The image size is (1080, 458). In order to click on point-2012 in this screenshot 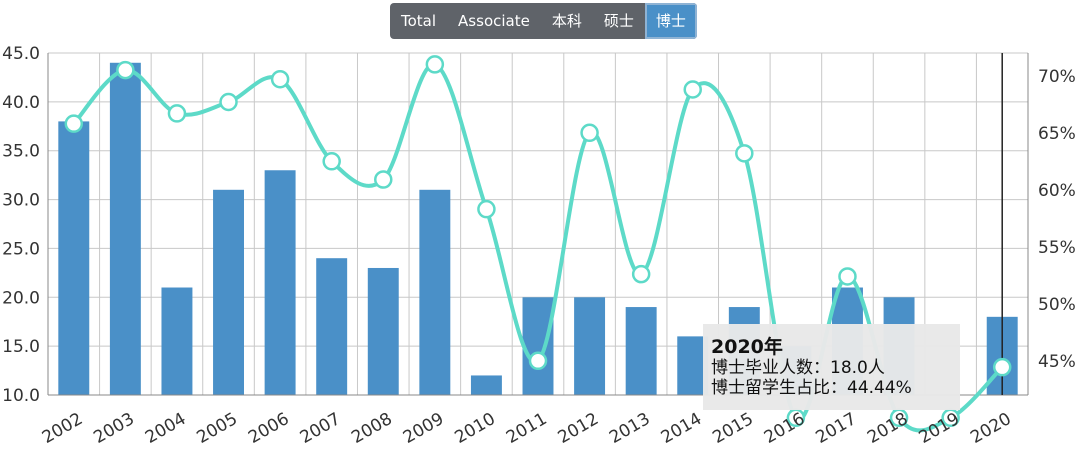, I will do `click(589, 133)`.